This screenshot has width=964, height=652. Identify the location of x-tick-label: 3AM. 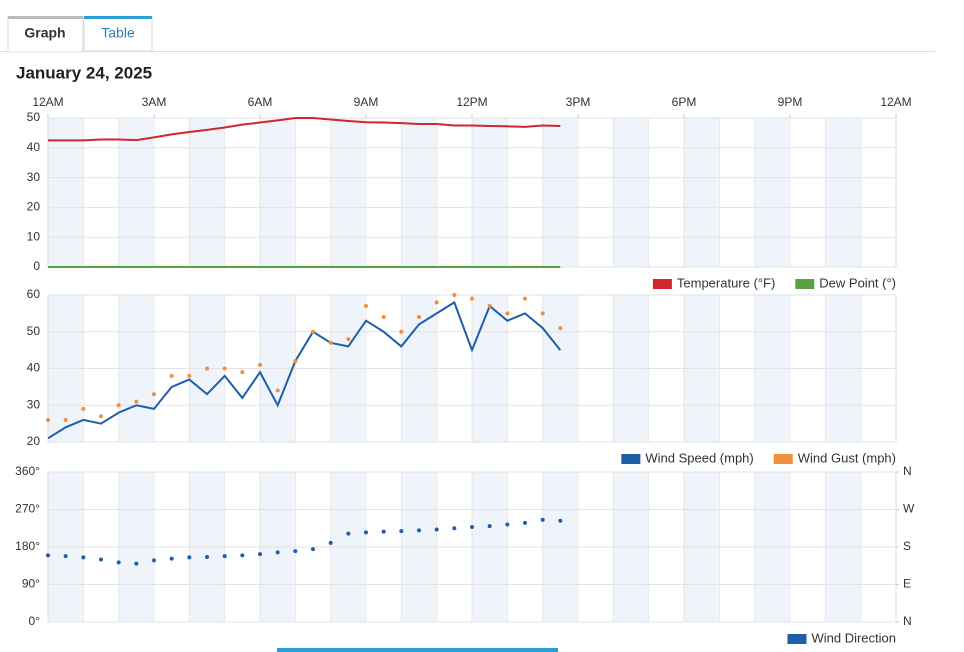
(154, 102).